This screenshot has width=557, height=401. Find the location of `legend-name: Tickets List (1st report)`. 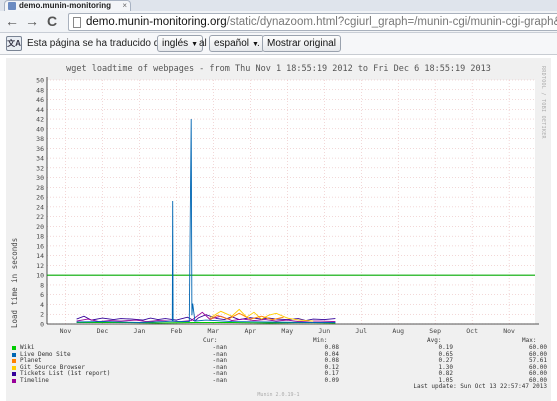

legend-name: Tickets List (1st report) is located at coordinates (65, 373).